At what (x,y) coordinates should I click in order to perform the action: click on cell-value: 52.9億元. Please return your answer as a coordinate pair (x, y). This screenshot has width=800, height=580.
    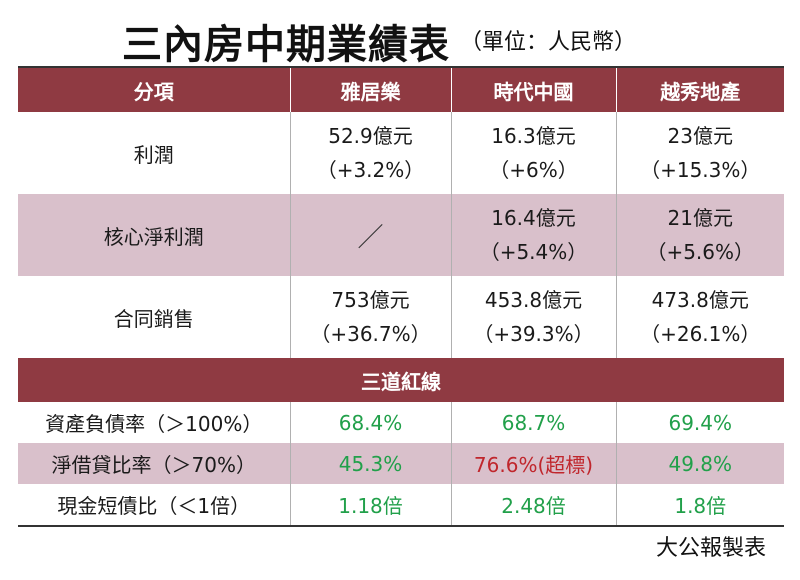
    Looking at the image, I should click on (370, 136).